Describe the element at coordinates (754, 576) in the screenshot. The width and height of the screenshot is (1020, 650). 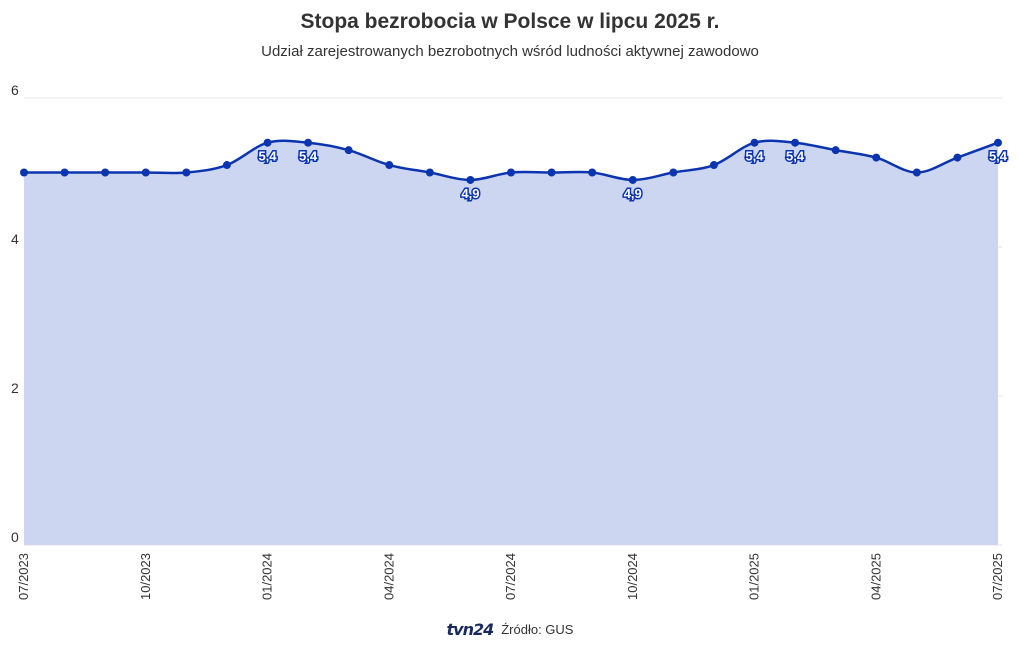
I see `x-tick-label: 01/2025` at that location.